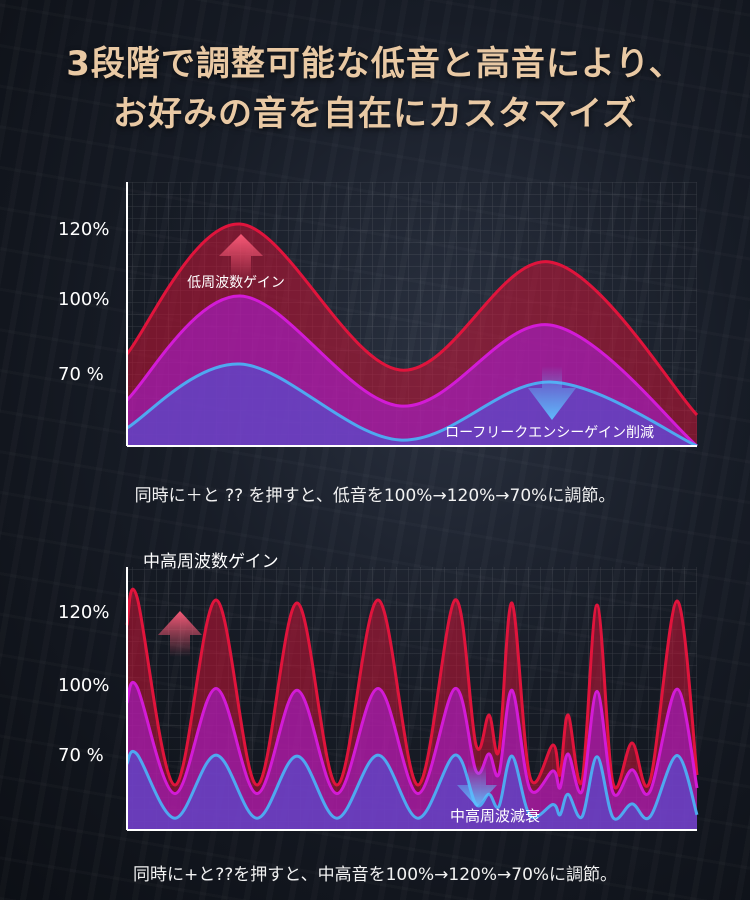 Image resolution: width=750 pixels, height=900 pixels. What do you see at coordinates (236, 283) in the screenshot?
I see `boost-annotation: 低周波数ゲイン` at bounding box center [236, 283].